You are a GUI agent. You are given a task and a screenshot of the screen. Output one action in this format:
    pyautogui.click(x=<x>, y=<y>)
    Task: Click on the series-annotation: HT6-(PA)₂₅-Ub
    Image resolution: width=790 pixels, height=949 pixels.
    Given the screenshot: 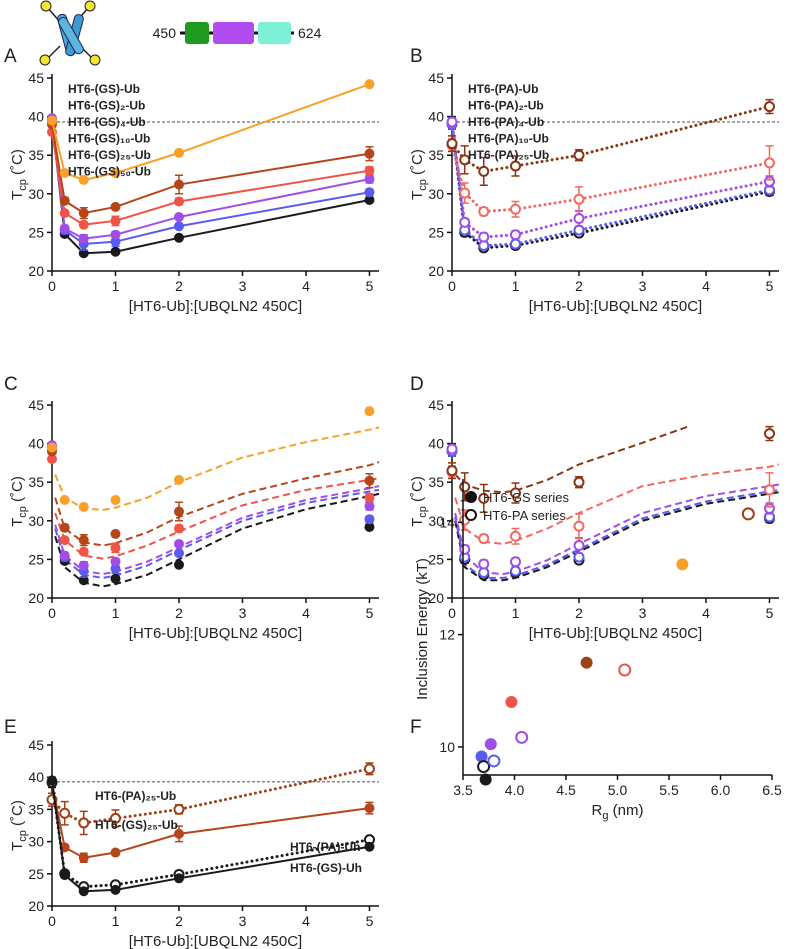 What is the action you would take?
    pyautogui.click(x=135, y=796)
    